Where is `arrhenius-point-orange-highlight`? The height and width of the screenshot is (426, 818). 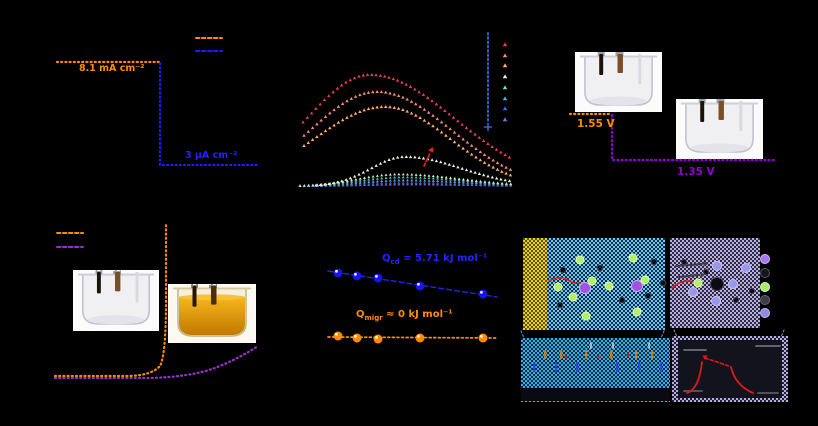 arrhenius-point-orange-highlight is located at coordinates (336, 334).